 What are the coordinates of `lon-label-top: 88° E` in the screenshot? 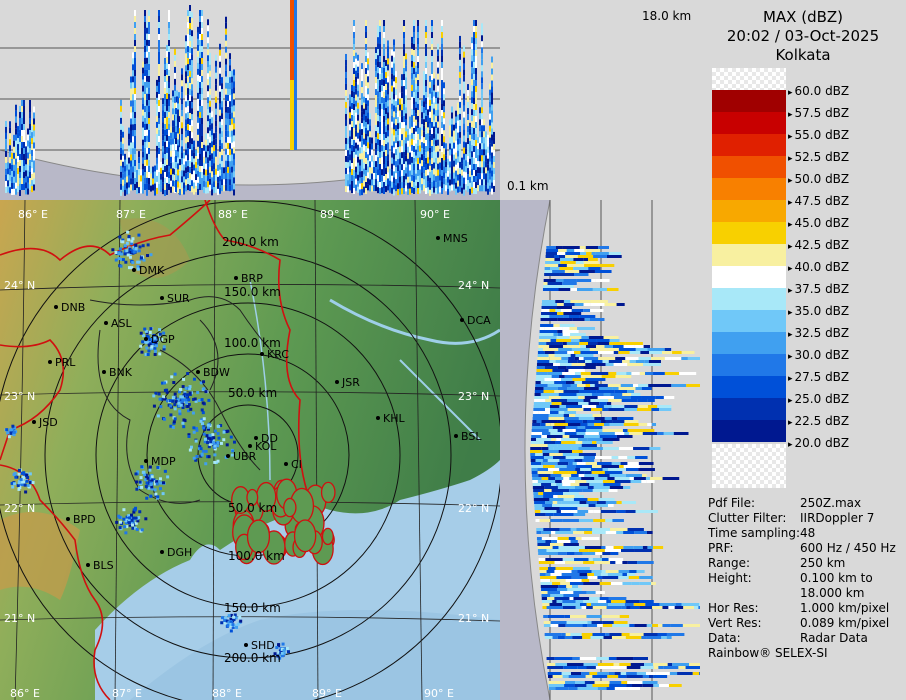 It's located at (233, 214).